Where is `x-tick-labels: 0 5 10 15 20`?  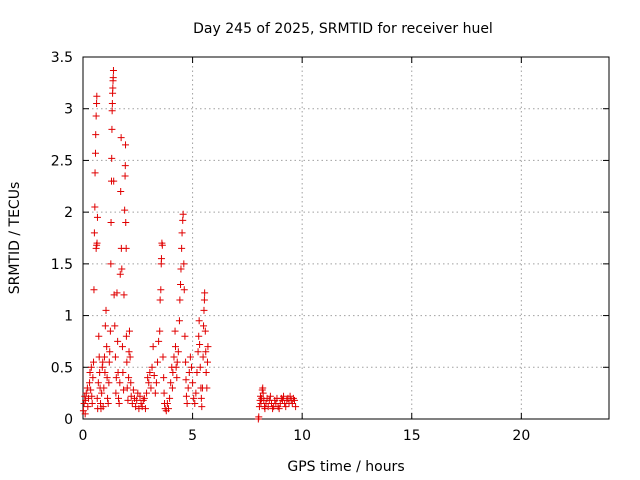 x-tick-labels: 0 5 10 15 20 is located at coordinates (305, 436).